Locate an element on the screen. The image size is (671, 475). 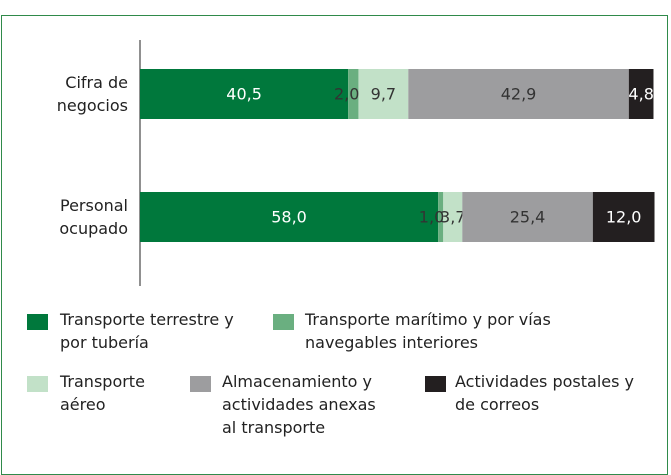
value-label: 3,7 is located at coordinates (452, 217).